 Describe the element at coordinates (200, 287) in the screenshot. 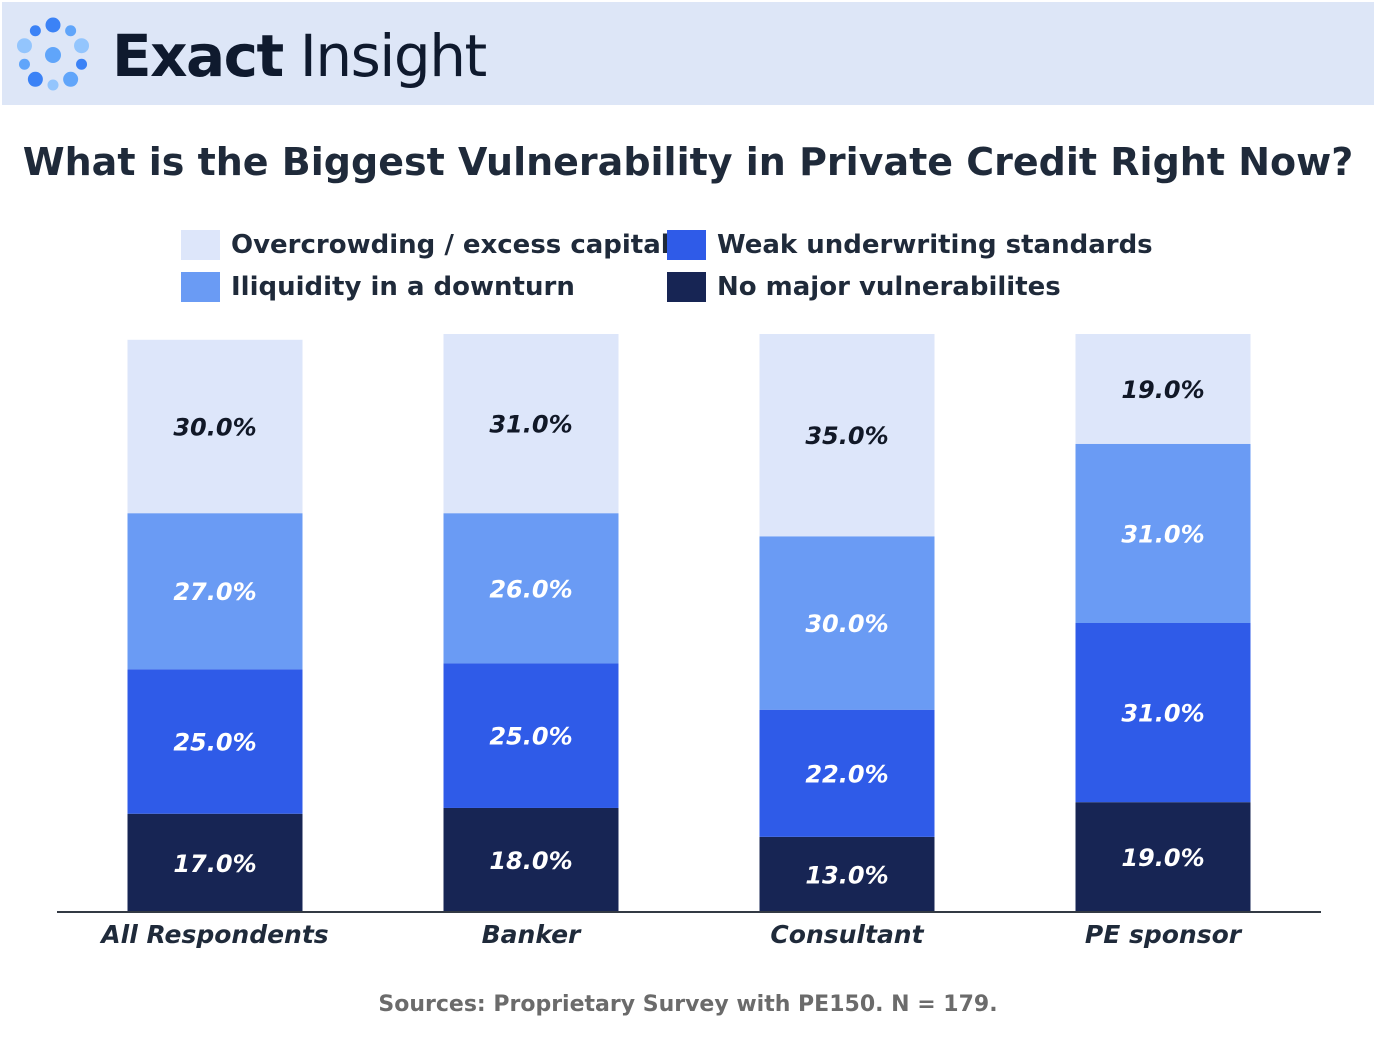

I see `legend-swatch-iliquidity` at that location.